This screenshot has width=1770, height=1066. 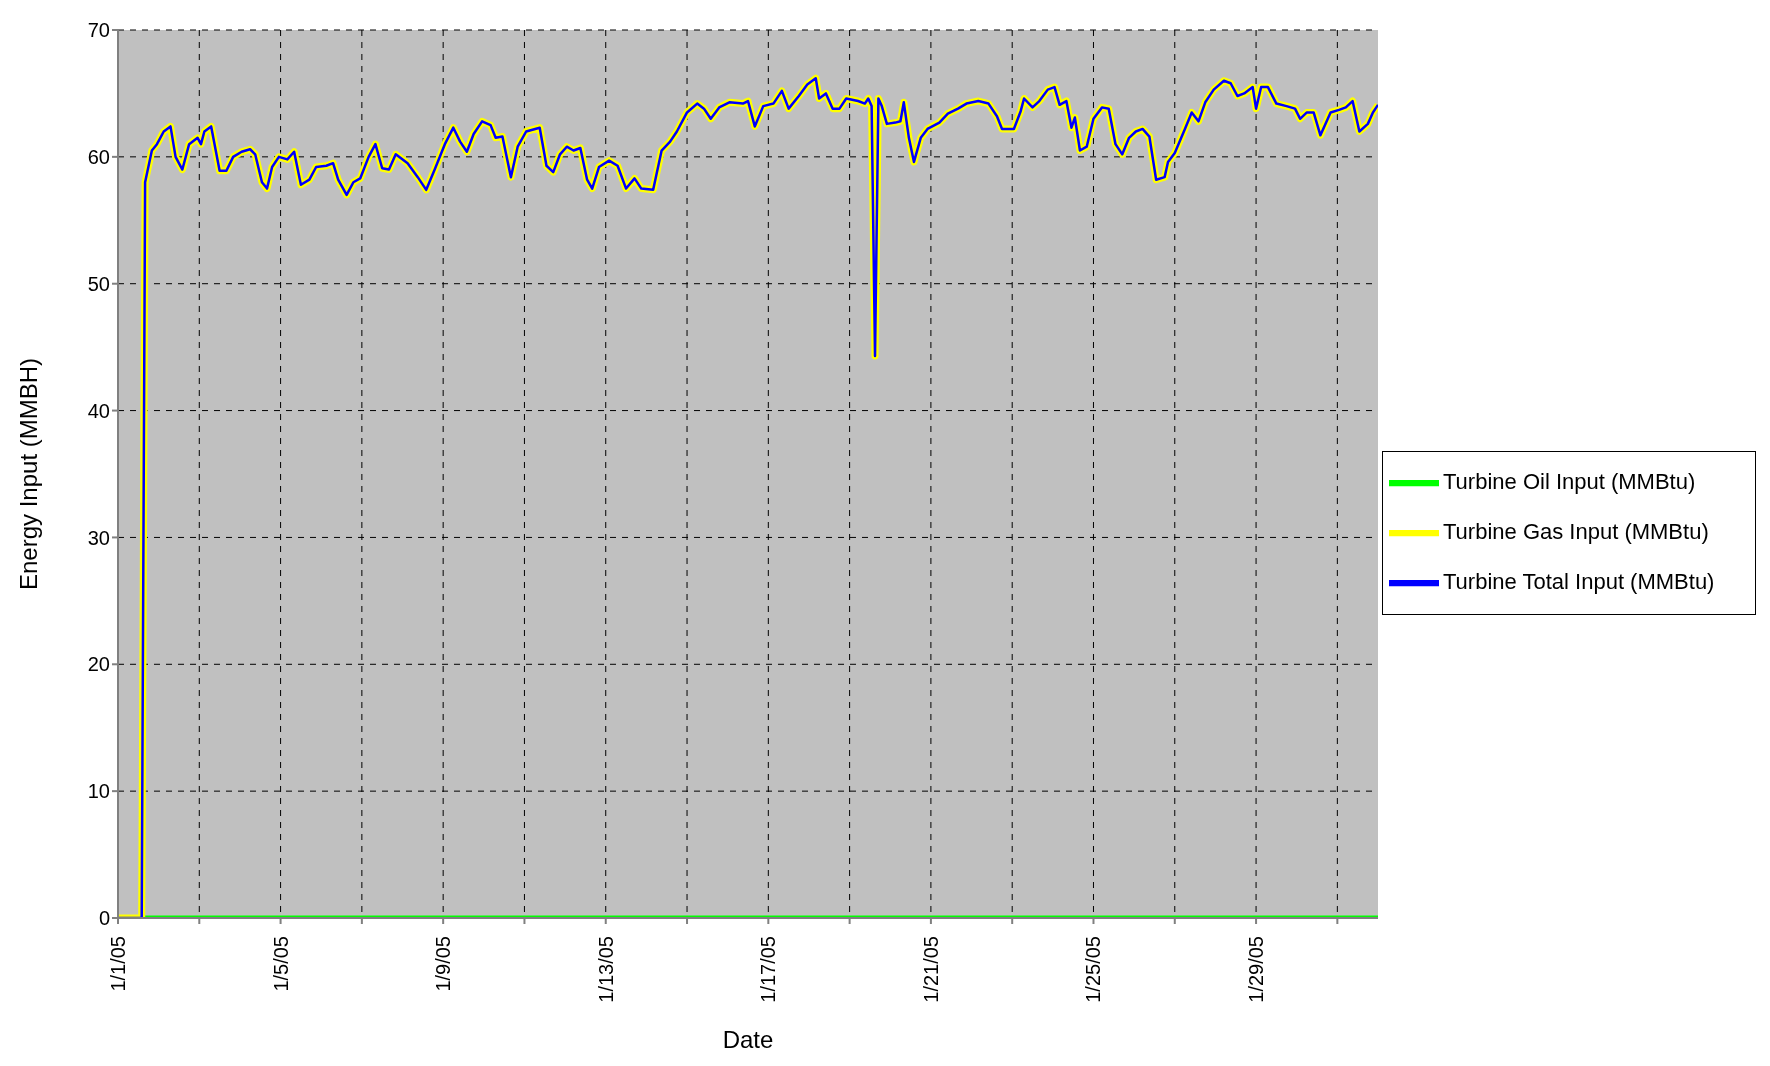 What do you see at coordinates (1579, 581) in the screenshot?
I see `legend-label: Turbine Total Input (MMBtu)` at bounding box center [1579, 581].